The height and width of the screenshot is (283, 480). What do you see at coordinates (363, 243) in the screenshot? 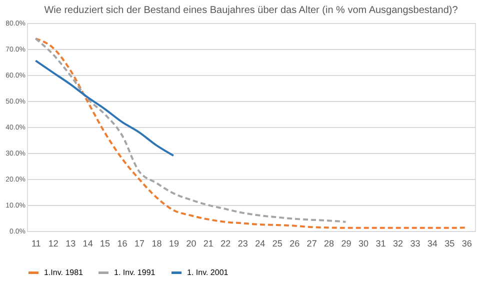
I see `x-tick-label: 30` at bounding box center [363, 243].